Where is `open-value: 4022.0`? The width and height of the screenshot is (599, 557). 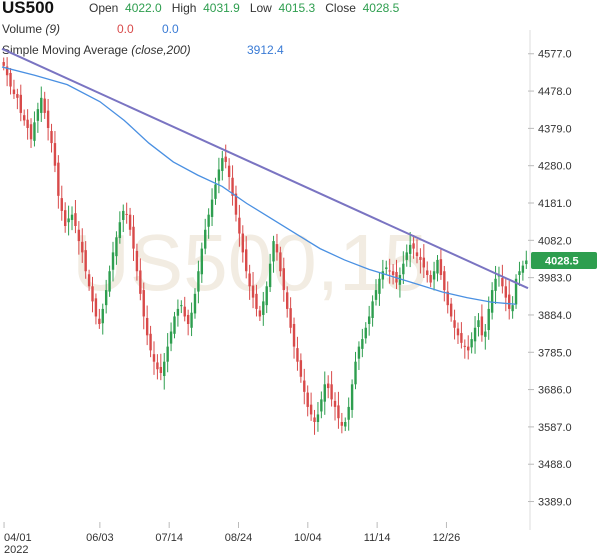
open-value: 4022.0 is located at coordinates (143, 8).